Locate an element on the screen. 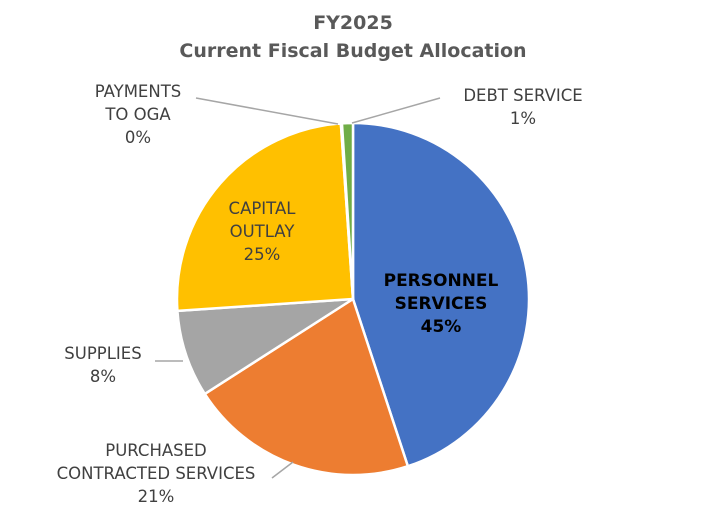 The image size is (705, 528). data-label-value: 21% is located at coordinates (156, 496).